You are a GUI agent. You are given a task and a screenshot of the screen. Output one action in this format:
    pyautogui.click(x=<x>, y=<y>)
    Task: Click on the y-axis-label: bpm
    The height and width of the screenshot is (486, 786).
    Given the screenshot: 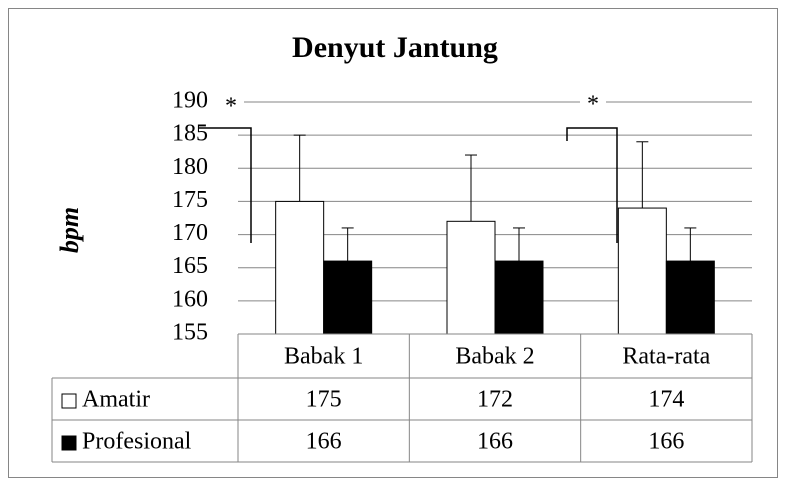 What is the action you would take?
    pyautogui.click(x=69, y=230)
    